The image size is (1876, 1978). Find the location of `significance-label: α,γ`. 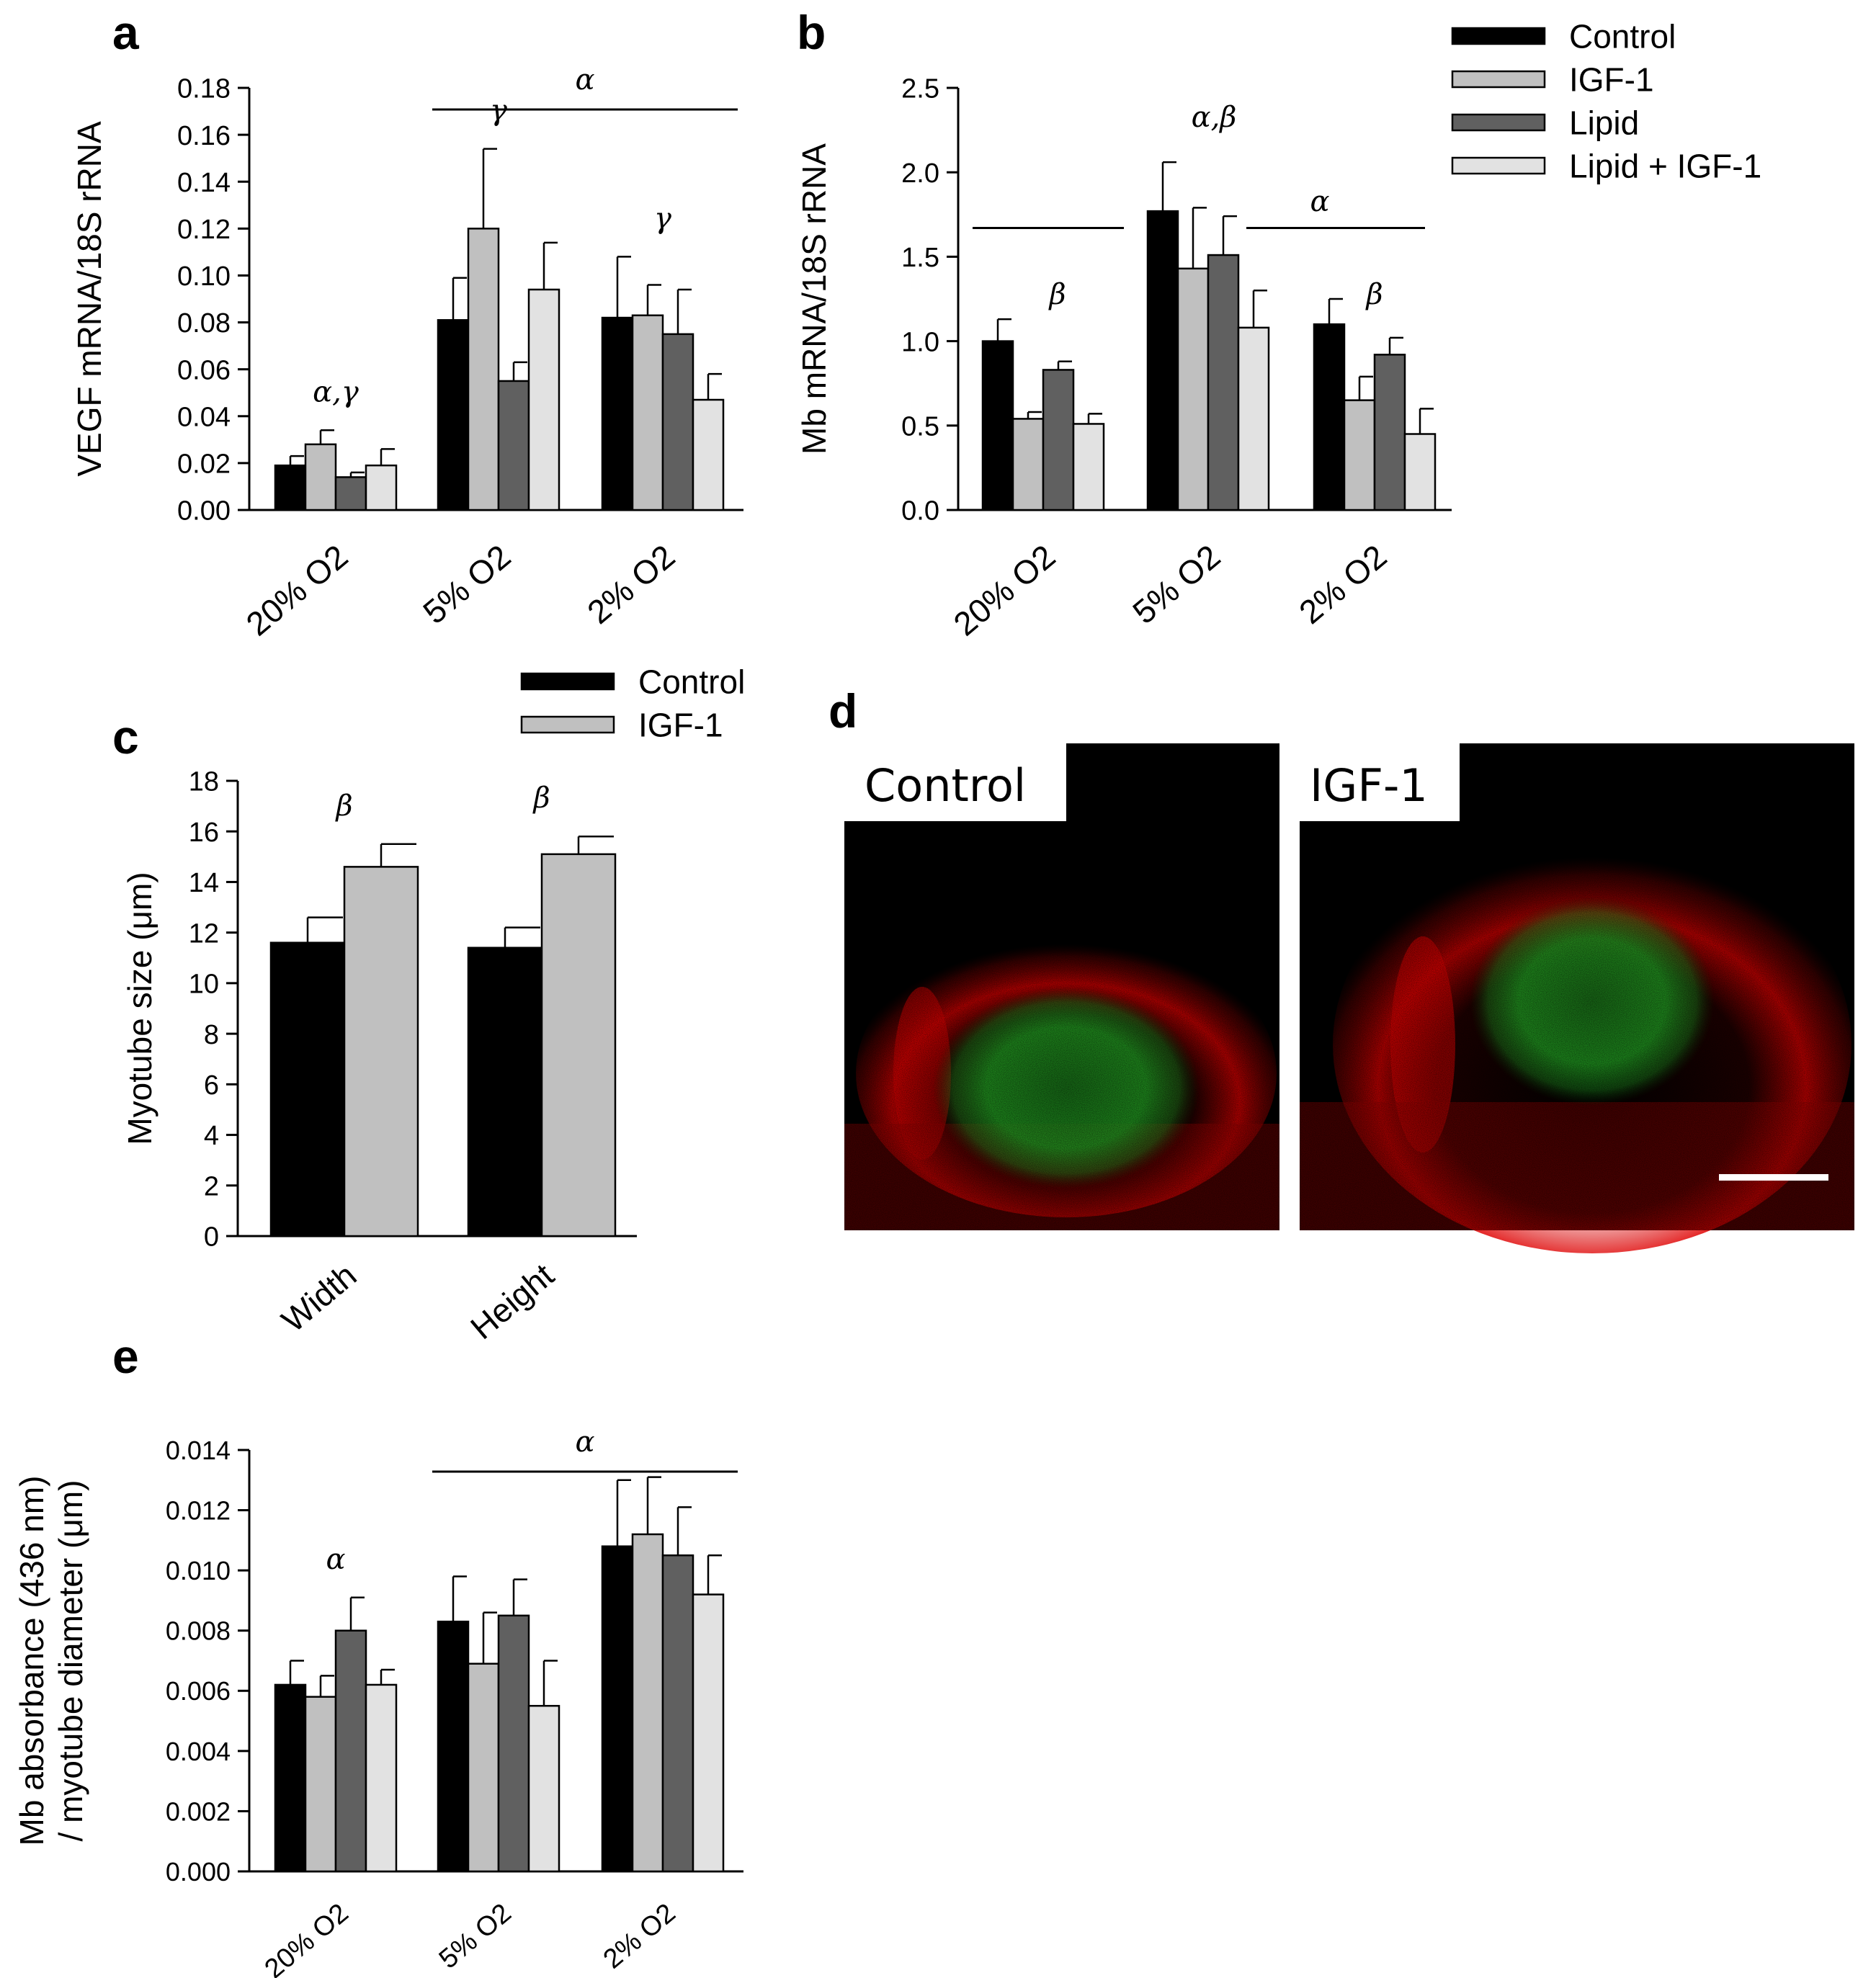

significance-label: α,γ is located at coordinates (336, 391).